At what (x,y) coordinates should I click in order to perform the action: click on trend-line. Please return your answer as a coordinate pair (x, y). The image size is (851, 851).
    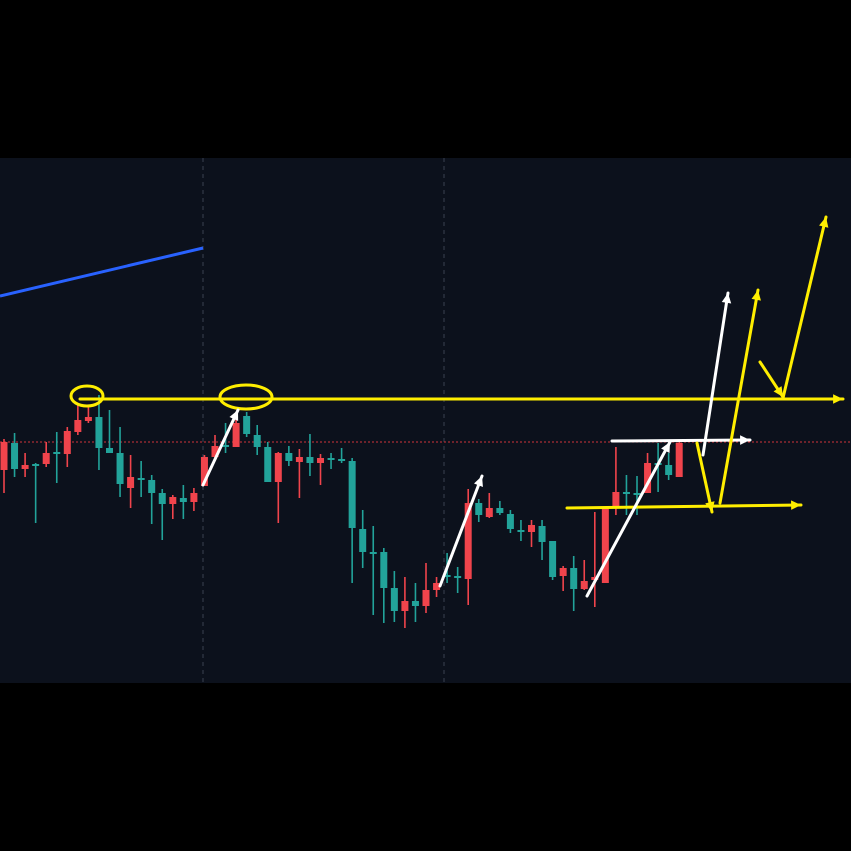
    Looking at the image, I should click on (102, 272).